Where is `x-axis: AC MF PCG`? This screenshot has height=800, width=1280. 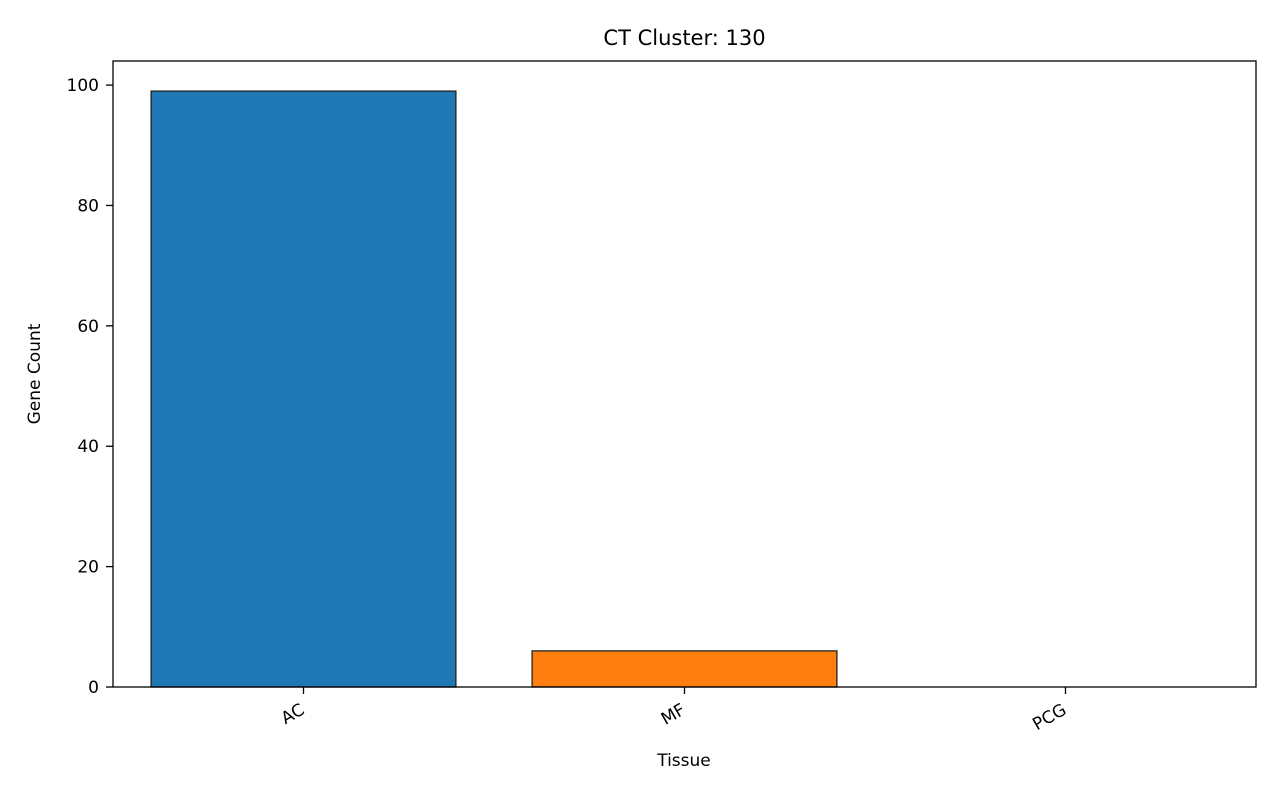 x-axis: AC MF PCG is located at coordinates (674, 711).